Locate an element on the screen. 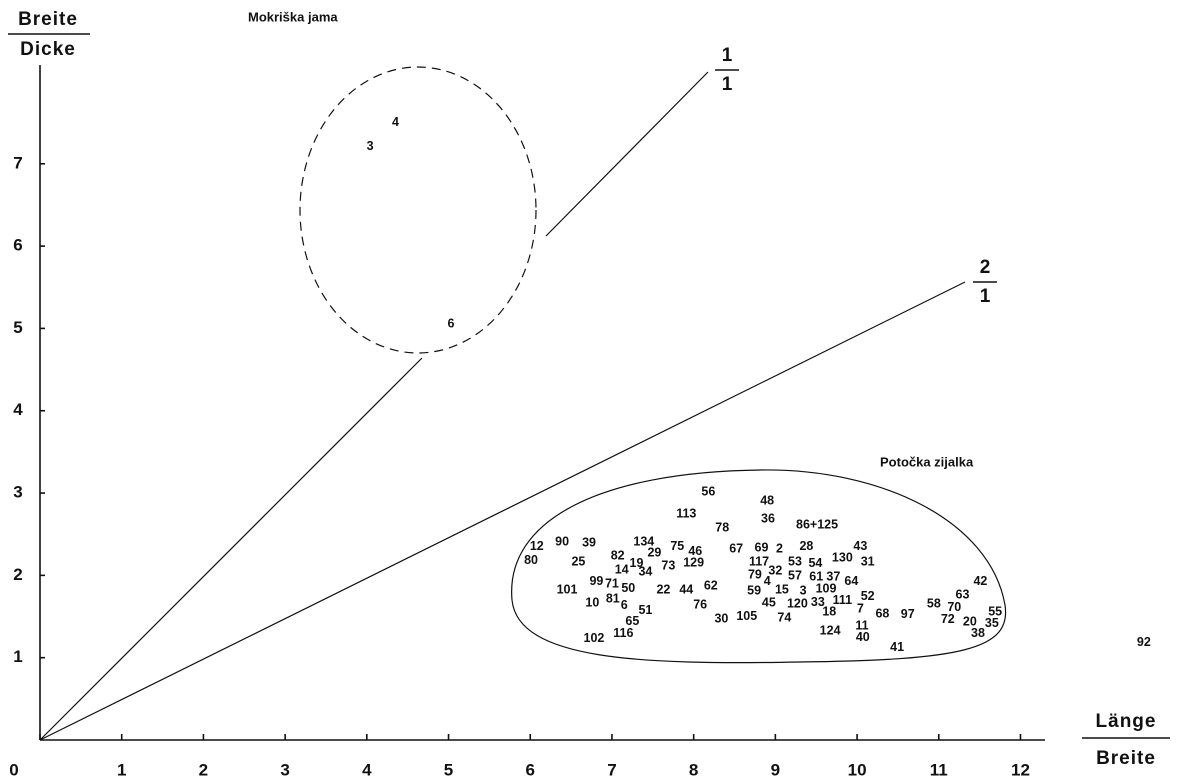 The height and width of the screenshot is (782, 1179). point-label: 44 is located at coordinates (686, 589).